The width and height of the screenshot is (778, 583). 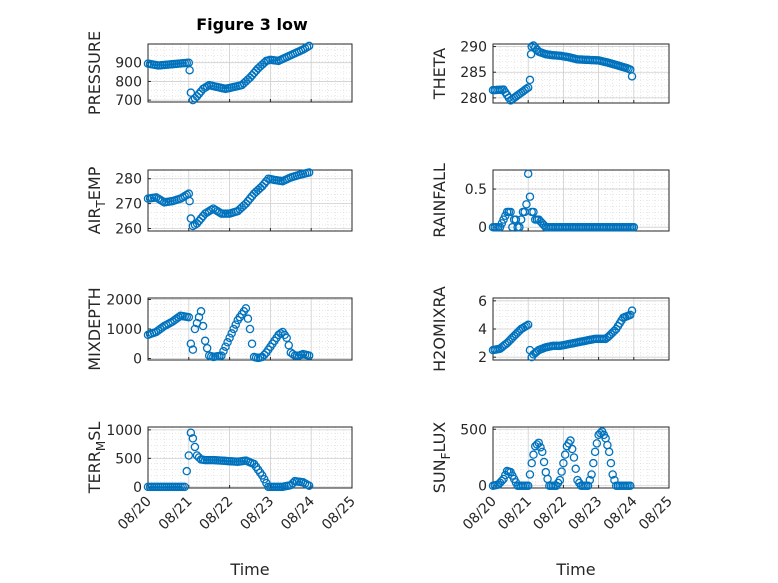 What do you see at coordinates (228, 460) in the screenshot?
I see `series-terr_msl` at bounding box center [228, 460].